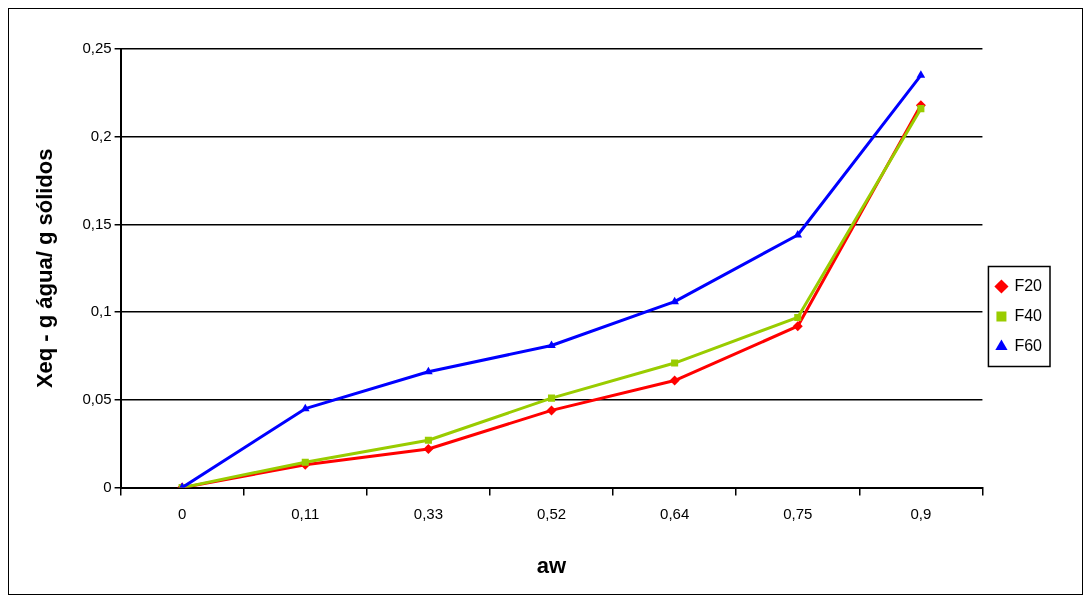 The width and height of the screenshot is (1091, 603). I want to click on x-tick-label: 0,64, so click(675, 513).